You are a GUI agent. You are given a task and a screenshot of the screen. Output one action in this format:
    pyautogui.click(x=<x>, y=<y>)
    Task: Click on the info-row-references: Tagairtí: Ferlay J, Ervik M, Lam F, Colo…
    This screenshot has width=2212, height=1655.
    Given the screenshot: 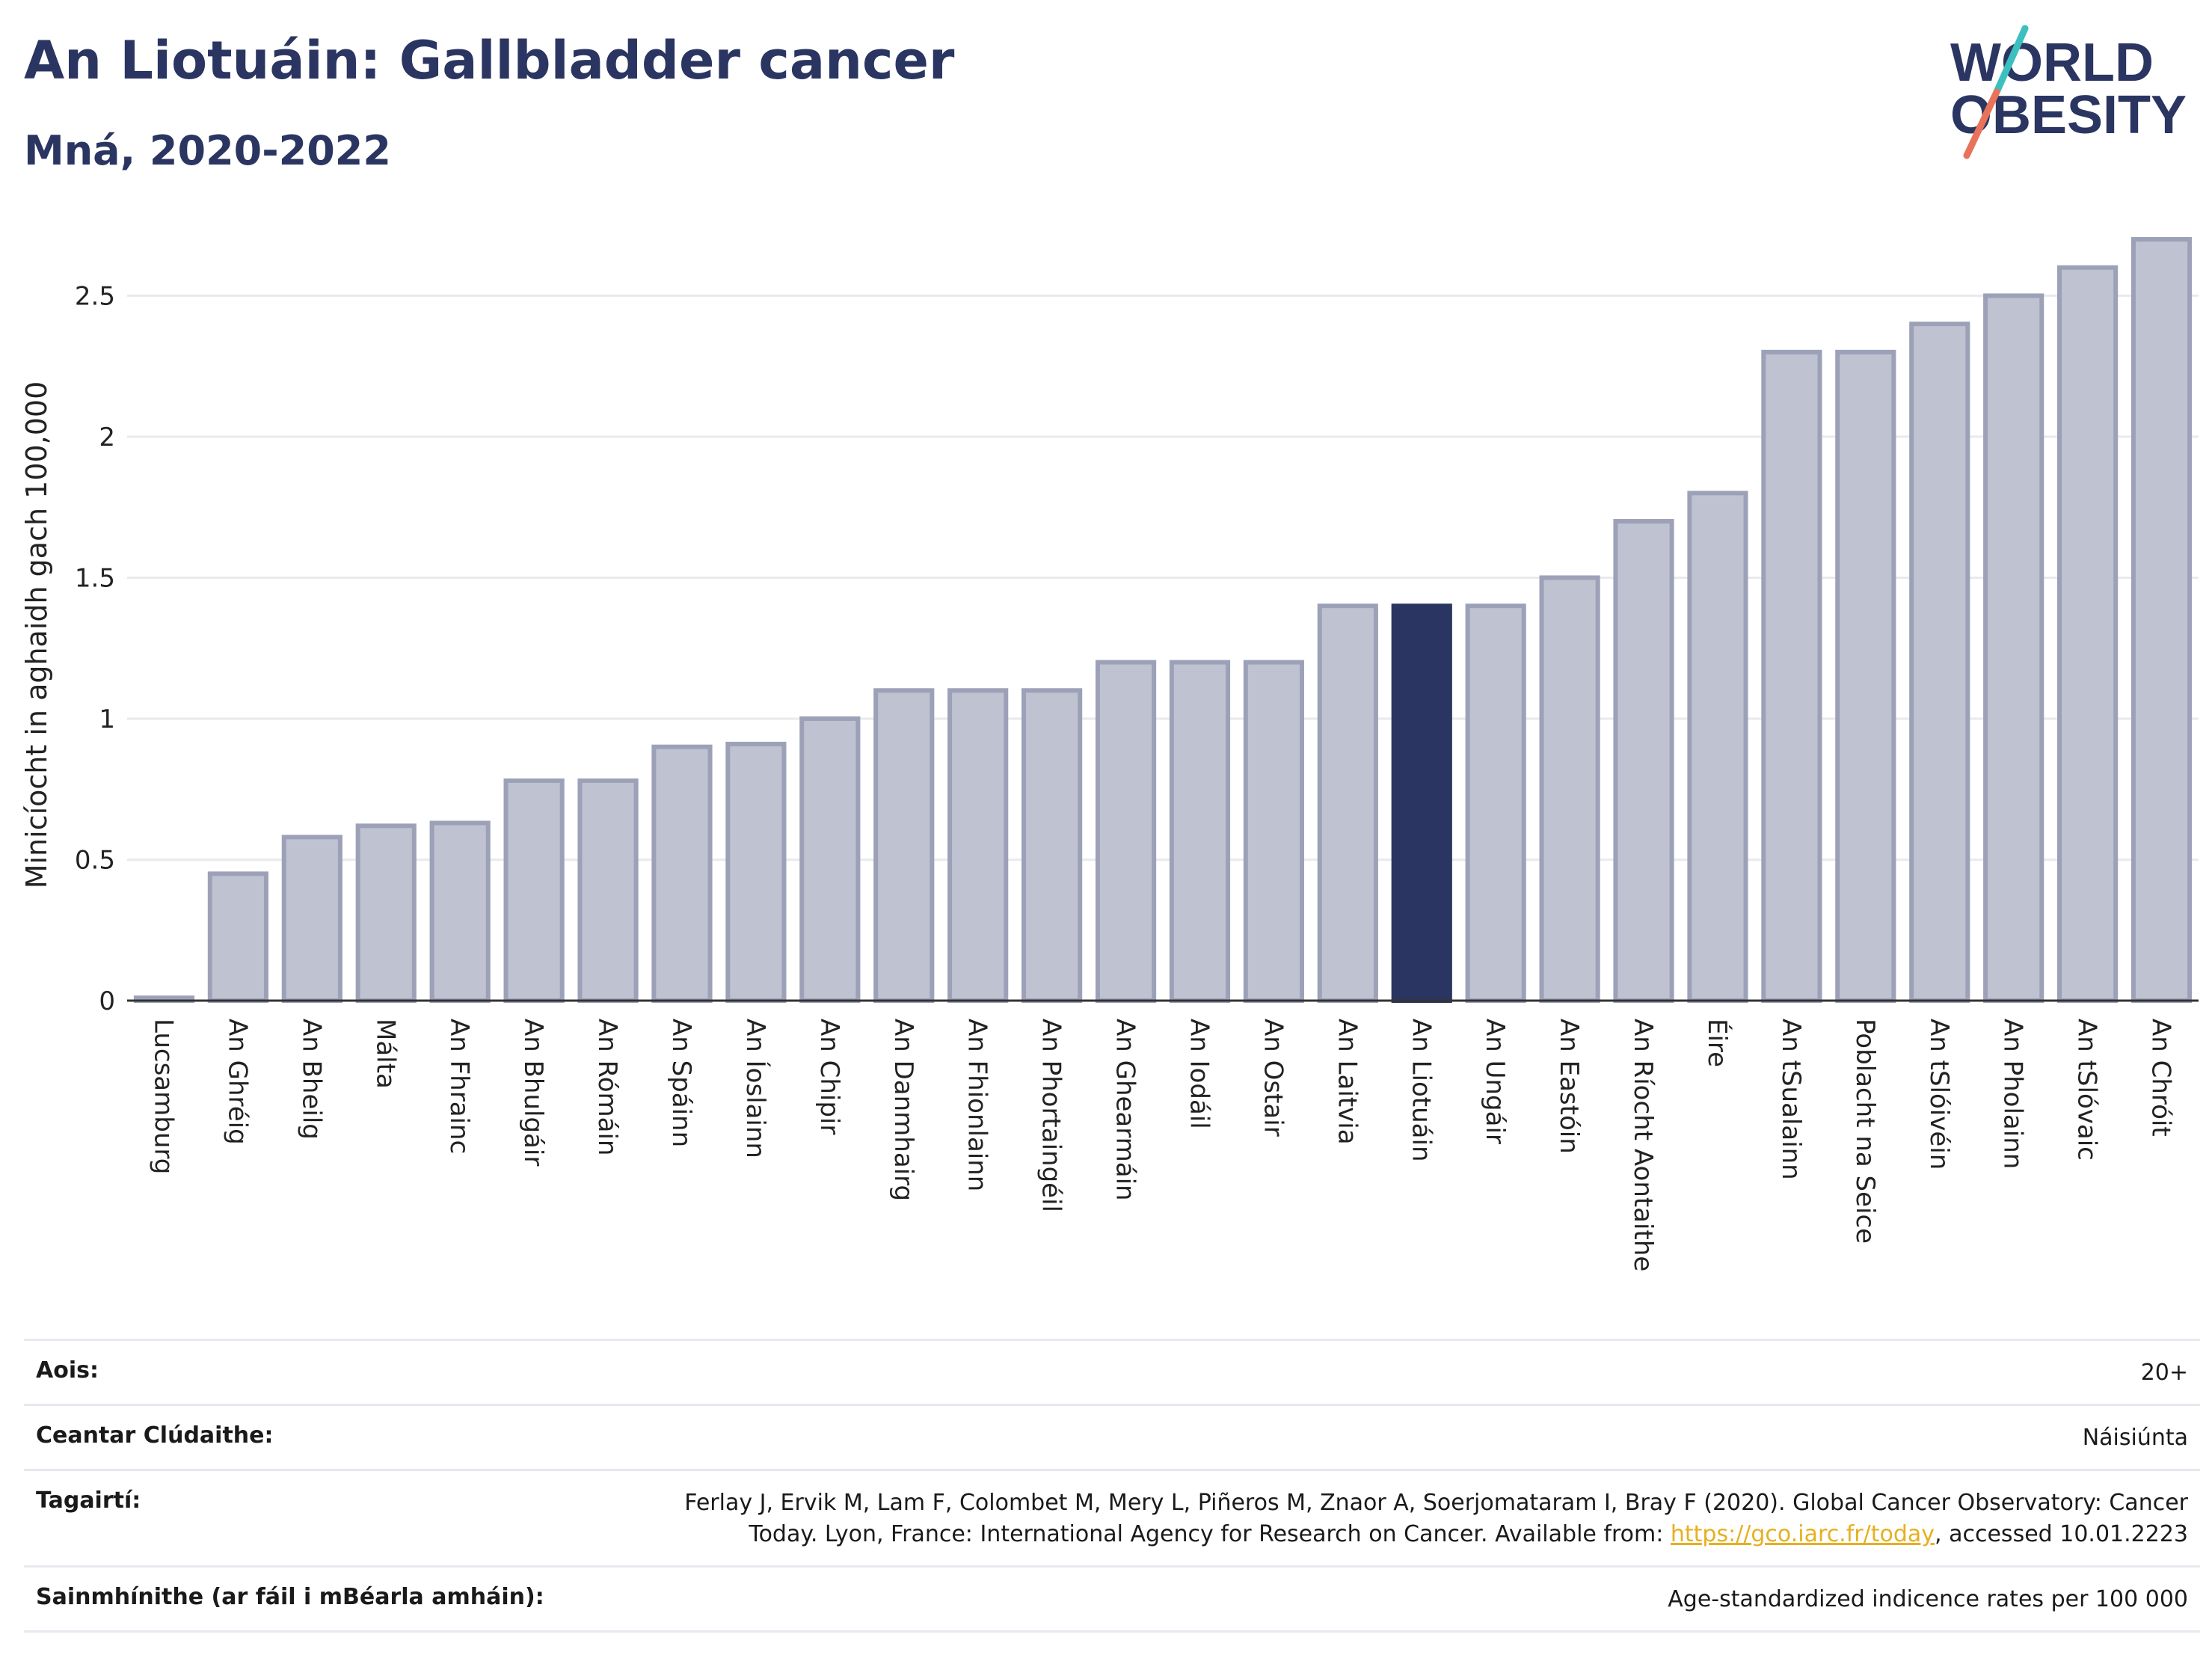 What is the action you would take?
    pyautogui.click(x=1112, y=1517)
    